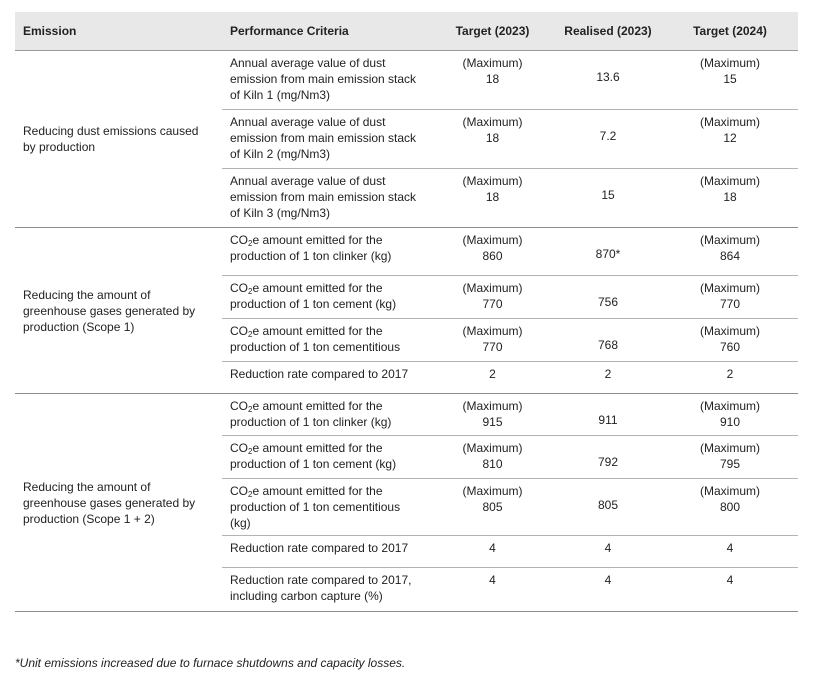 This screenshot has width=813, height=681. Describe the element at coordinates (492, 256) in the screenshot. I see `cell-value: 860` at that location.